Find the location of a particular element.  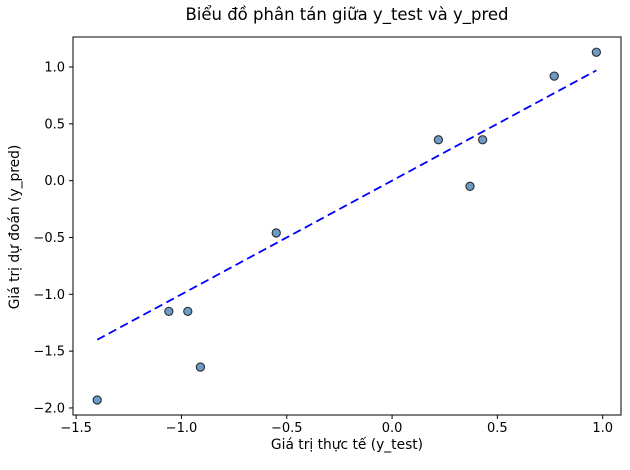

x-tick-label: 0.5 is located at coordinates (497, 428).